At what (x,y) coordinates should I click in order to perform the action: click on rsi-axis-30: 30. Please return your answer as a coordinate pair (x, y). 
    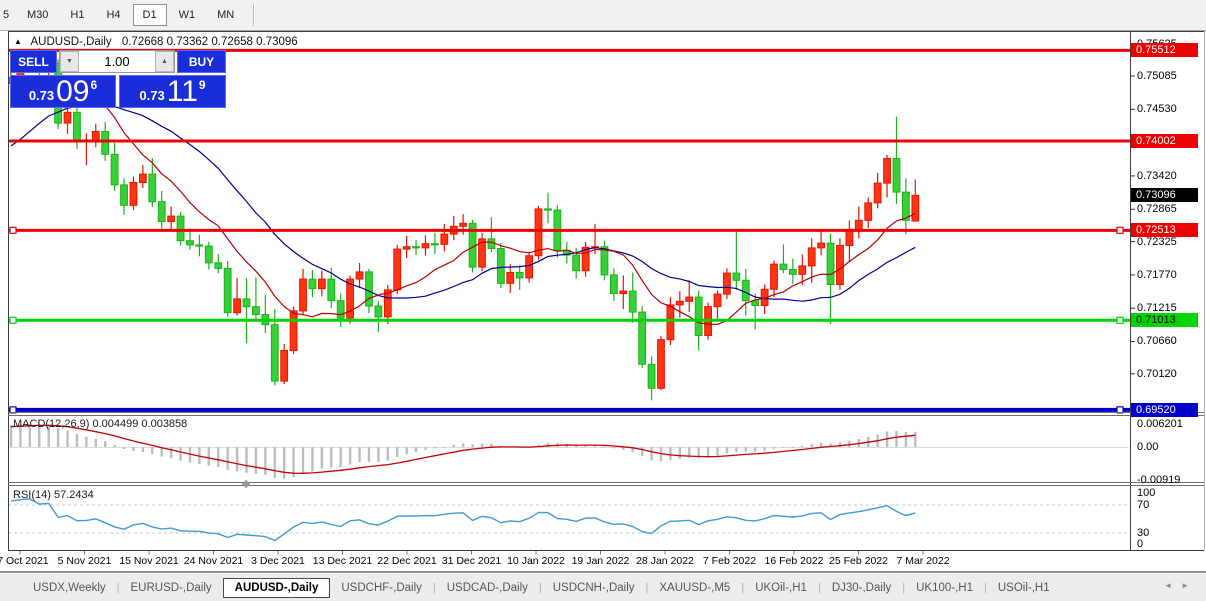
    Looking at the image, I should click on (1143, 533).